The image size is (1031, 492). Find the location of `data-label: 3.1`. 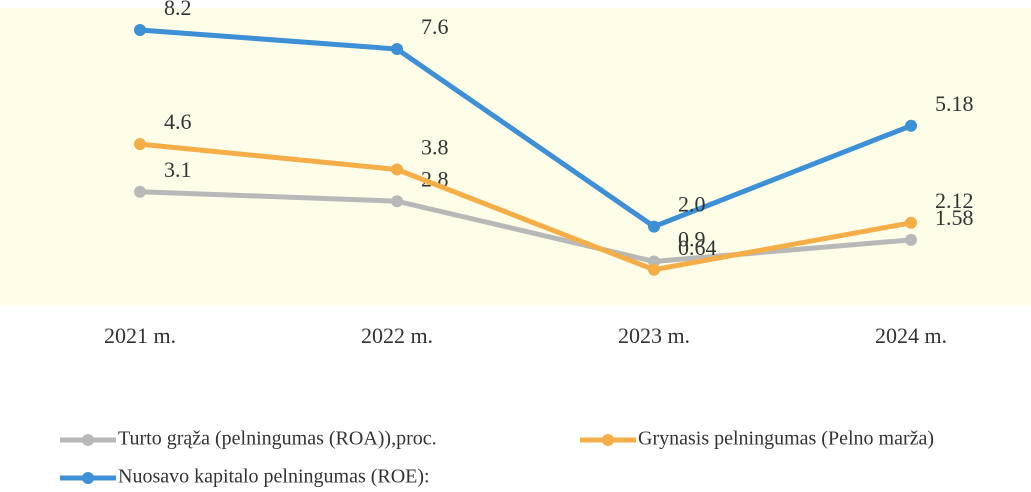

data-label: 3.1 is located at coordinates (178, 169).